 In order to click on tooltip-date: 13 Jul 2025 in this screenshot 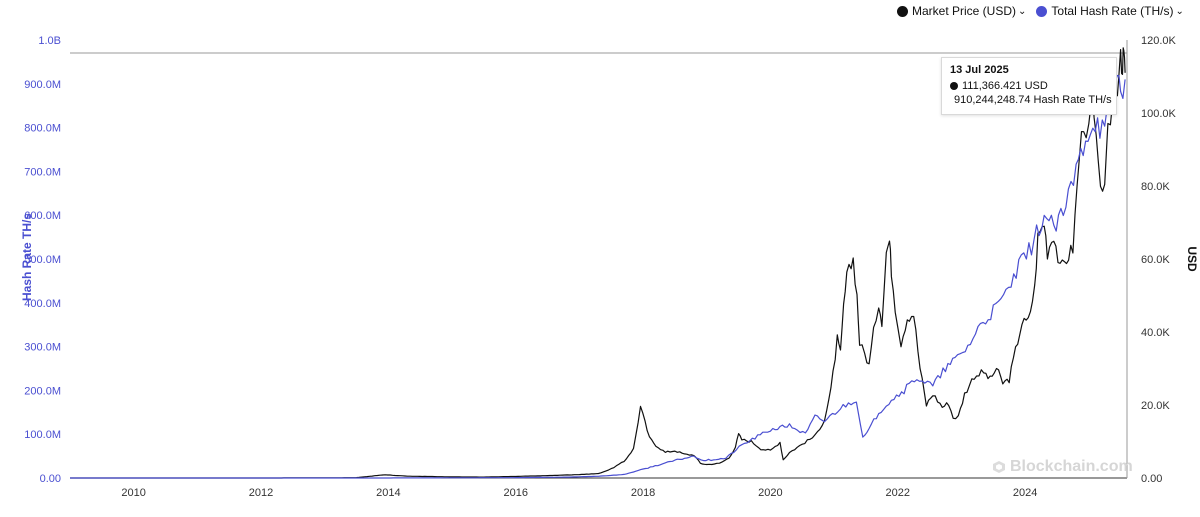, I will do `click(979, 70)`.